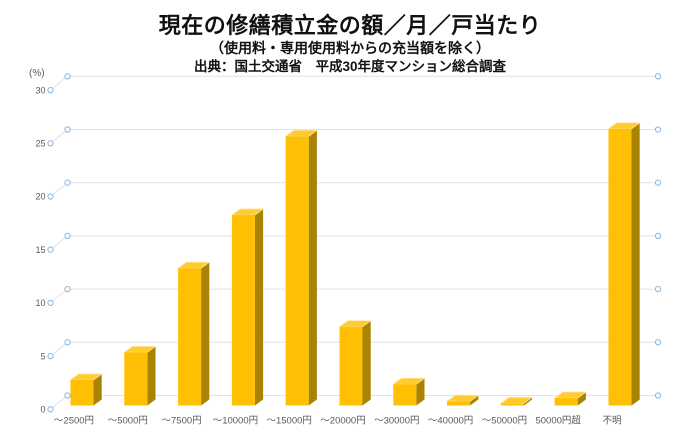  What do you see at coordinates (40, 250) in the screenshot?
I see `y-tick-label: 15` at bounding box center [40, 250].